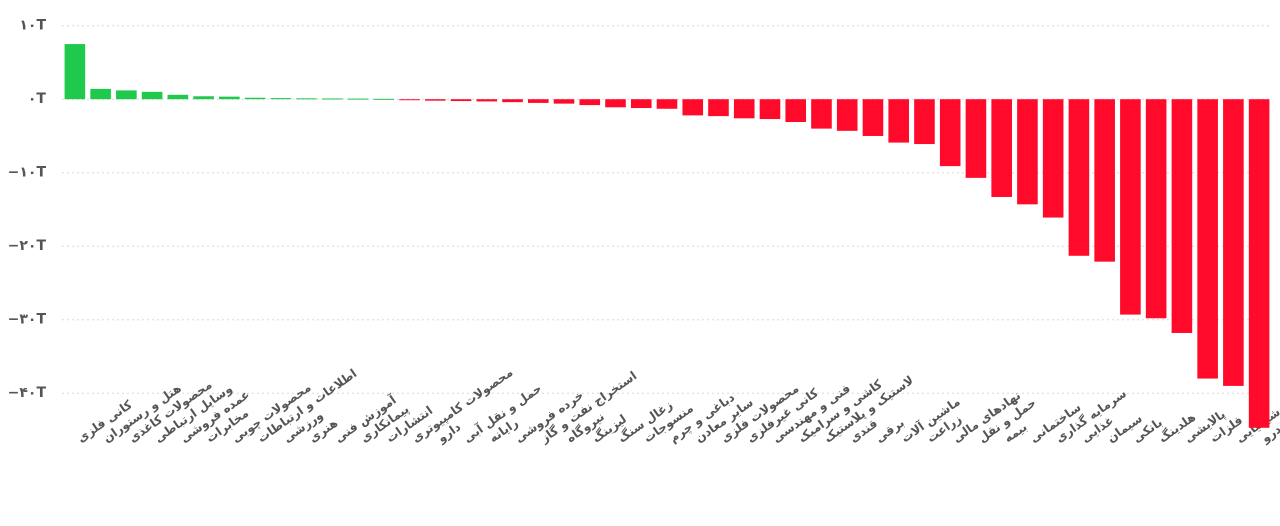 The height and width of the screenshot is (526, 1280). I want to click on y-tick-label: ۱۰T, so click(32, 26).